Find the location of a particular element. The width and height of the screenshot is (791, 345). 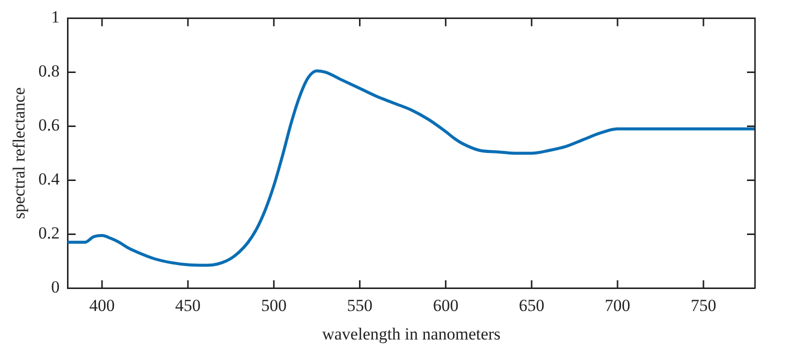

x-tick-label: 450 is located at coordinates (188, 305).